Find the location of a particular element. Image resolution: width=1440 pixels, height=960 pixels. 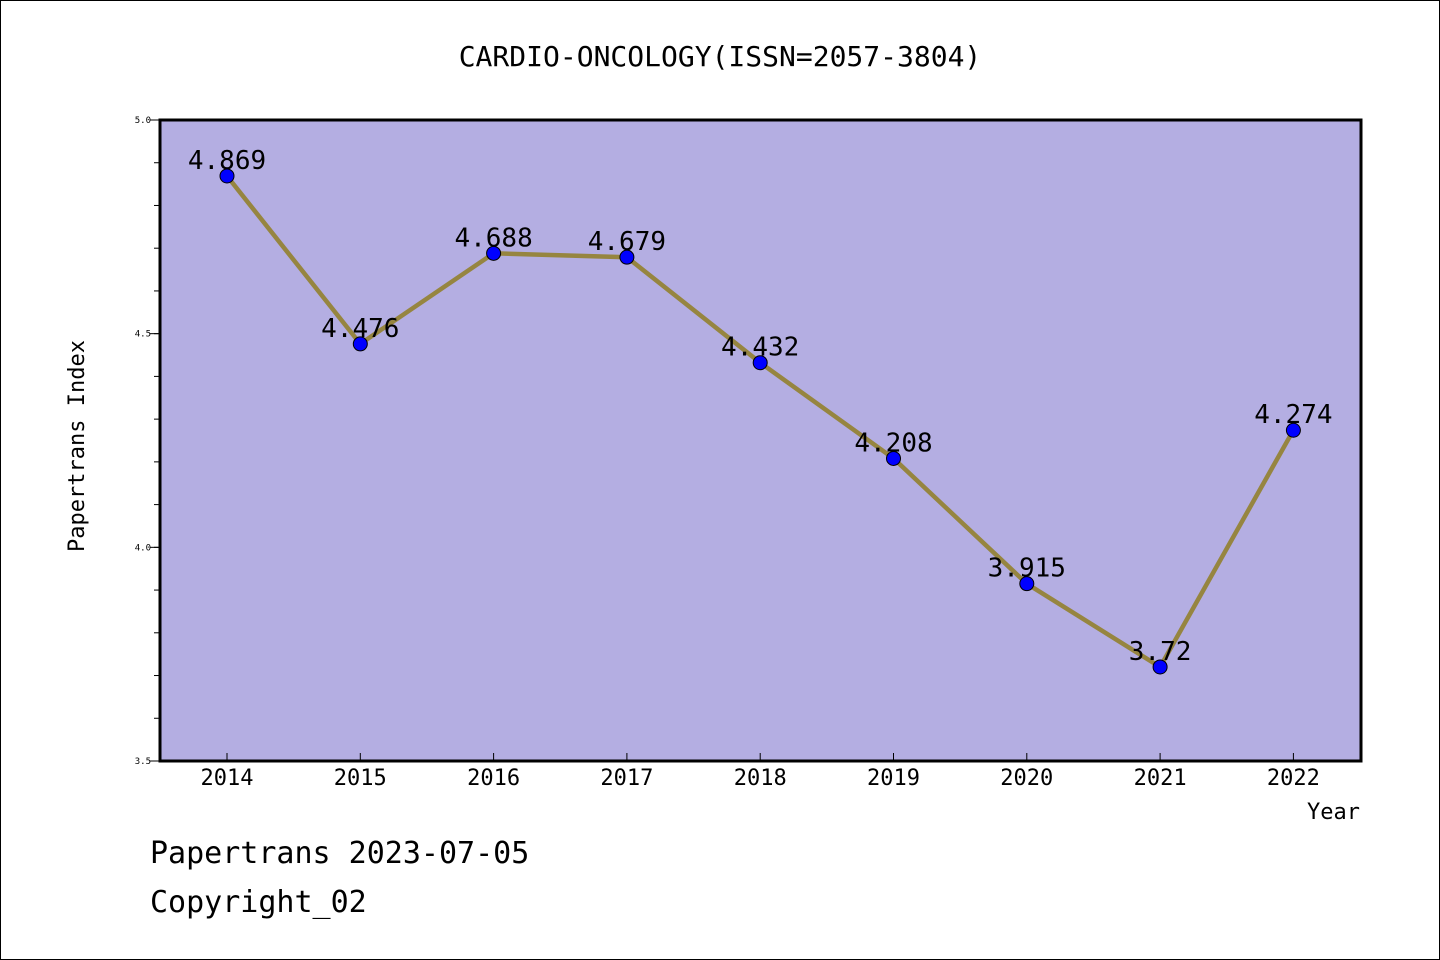

data-label: 4.688 is located at coordinates (493, 238).